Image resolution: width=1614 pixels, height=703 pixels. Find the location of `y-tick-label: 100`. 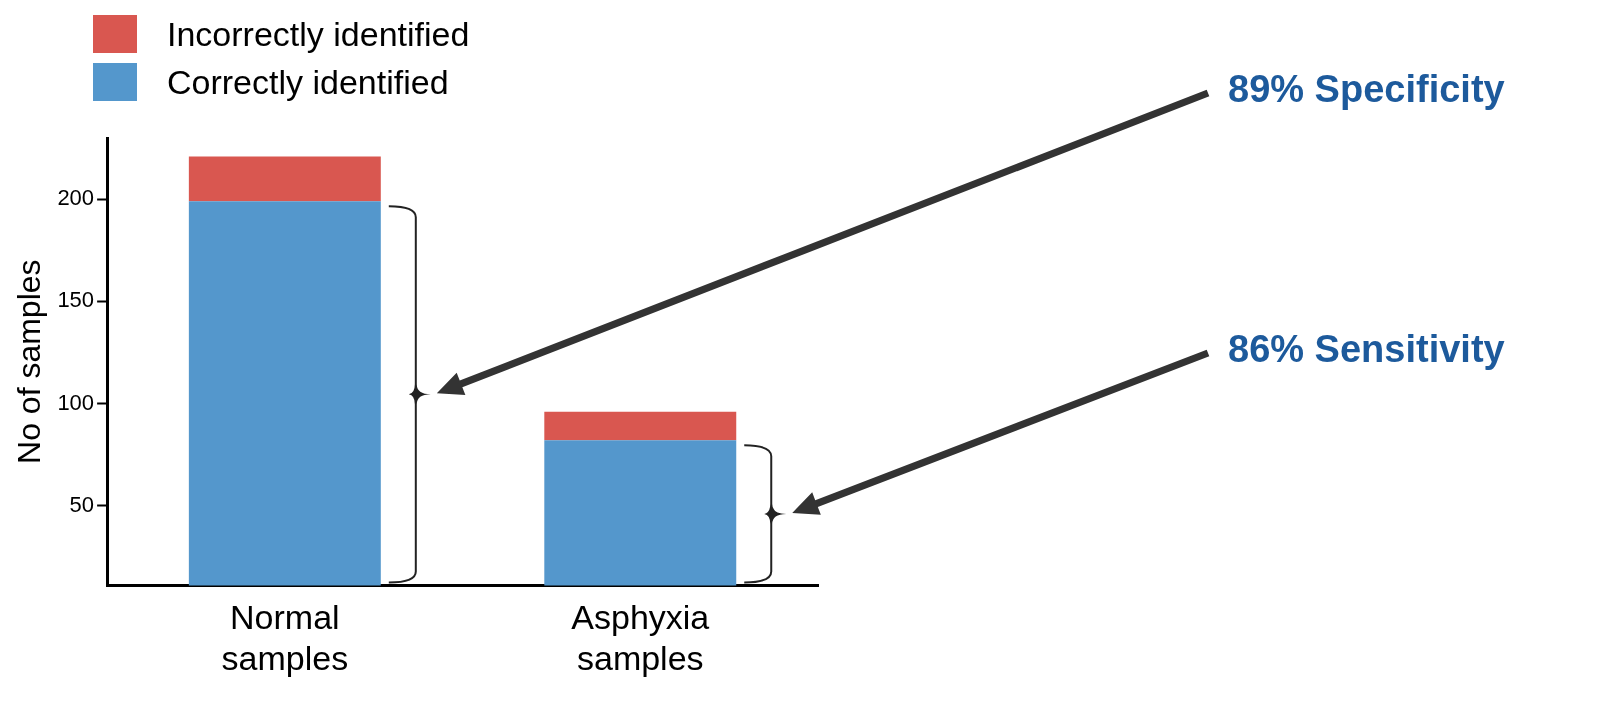

y-tick-label: 100 is located at coordinates (76, 402).